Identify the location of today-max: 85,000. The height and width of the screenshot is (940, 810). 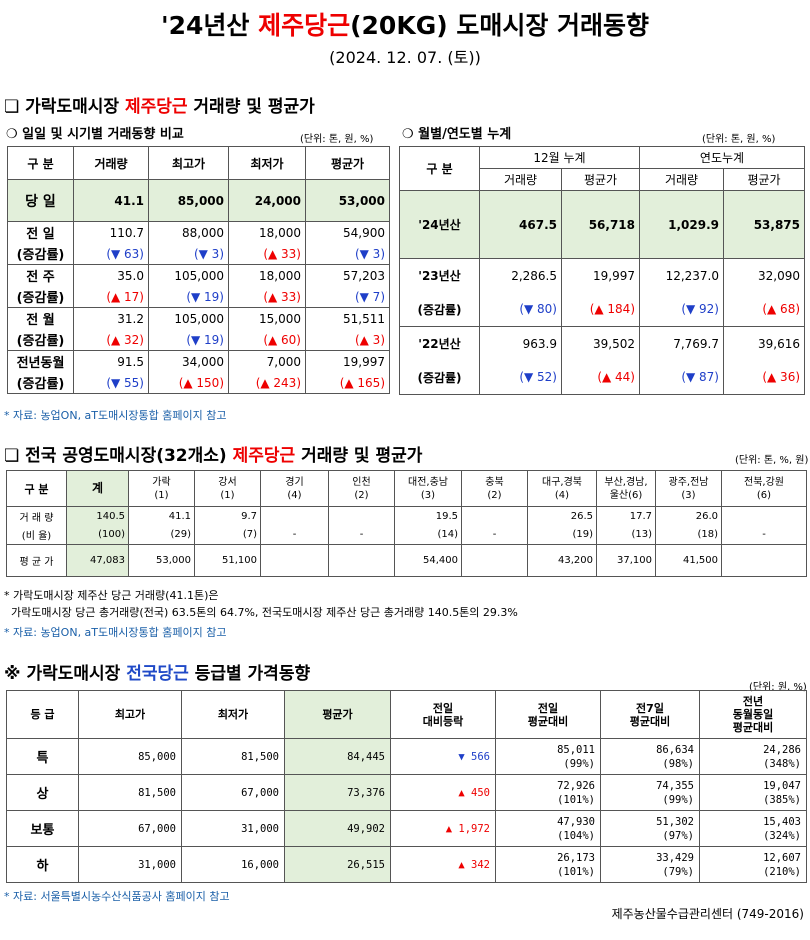
(188, 200).